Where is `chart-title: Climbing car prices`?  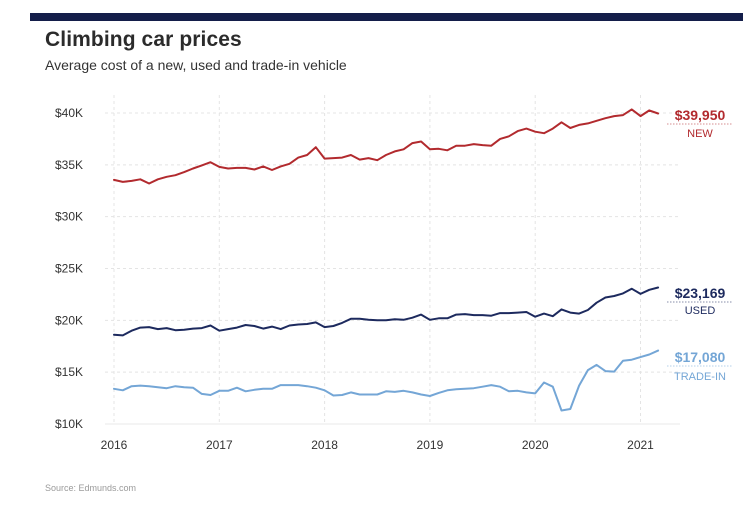
chart-title: Climbing car prices is located at coordinates (143, 39).